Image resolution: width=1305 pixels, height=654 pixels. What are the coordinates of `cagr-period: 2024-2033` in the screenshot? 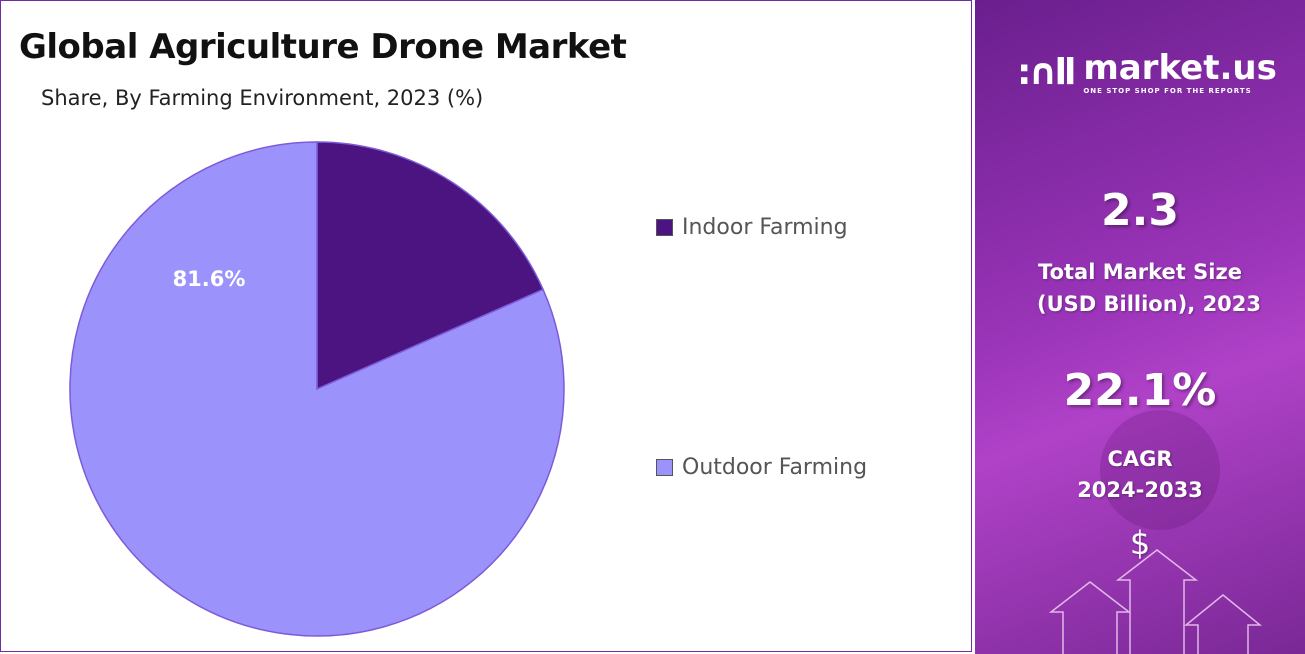 It's located at (1140, 490).